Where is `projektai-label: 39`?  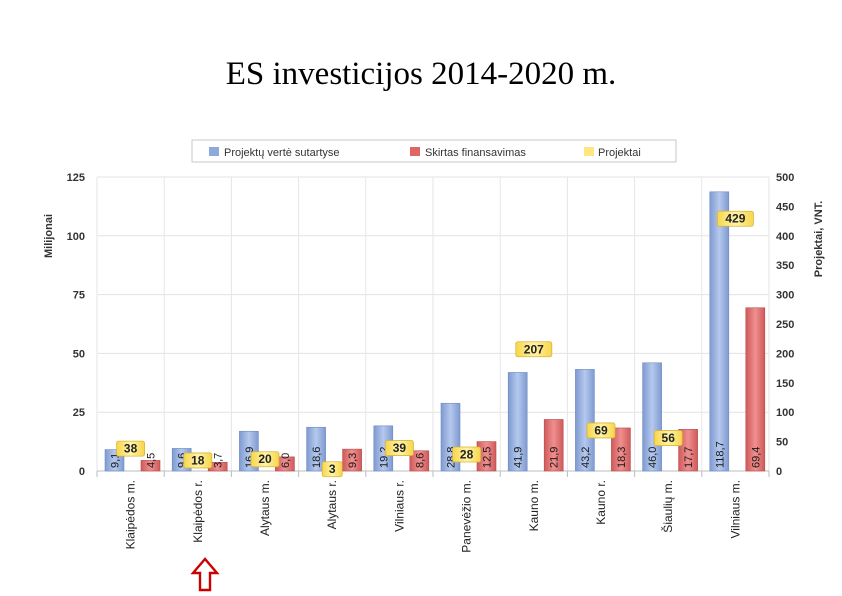 projektai-label: 39 is located at coordinates (400, 448).